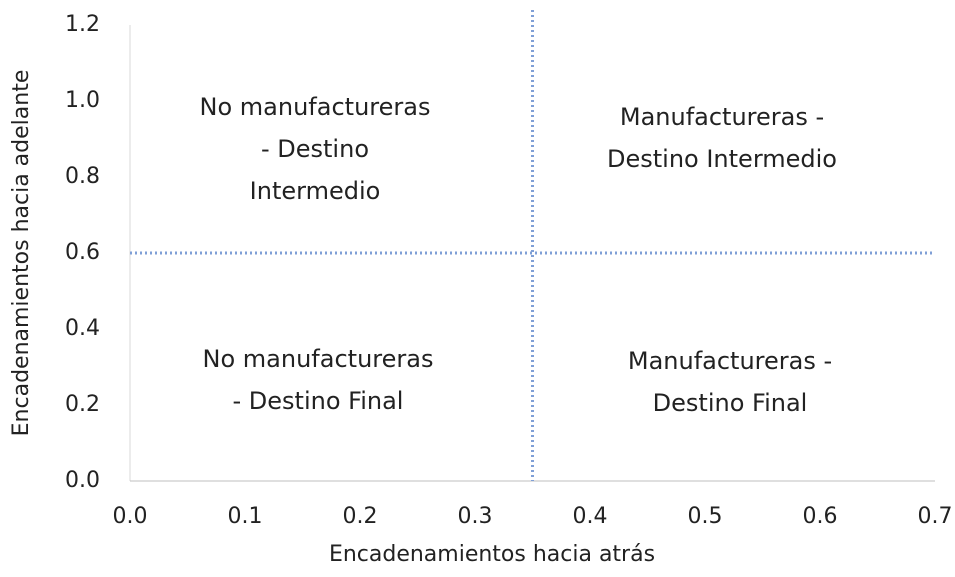 The image size is (955, 577). Describe the element at coordinates (318, 401) in the screenshot. I see `quadrant-label: - Destino Final` at that location.